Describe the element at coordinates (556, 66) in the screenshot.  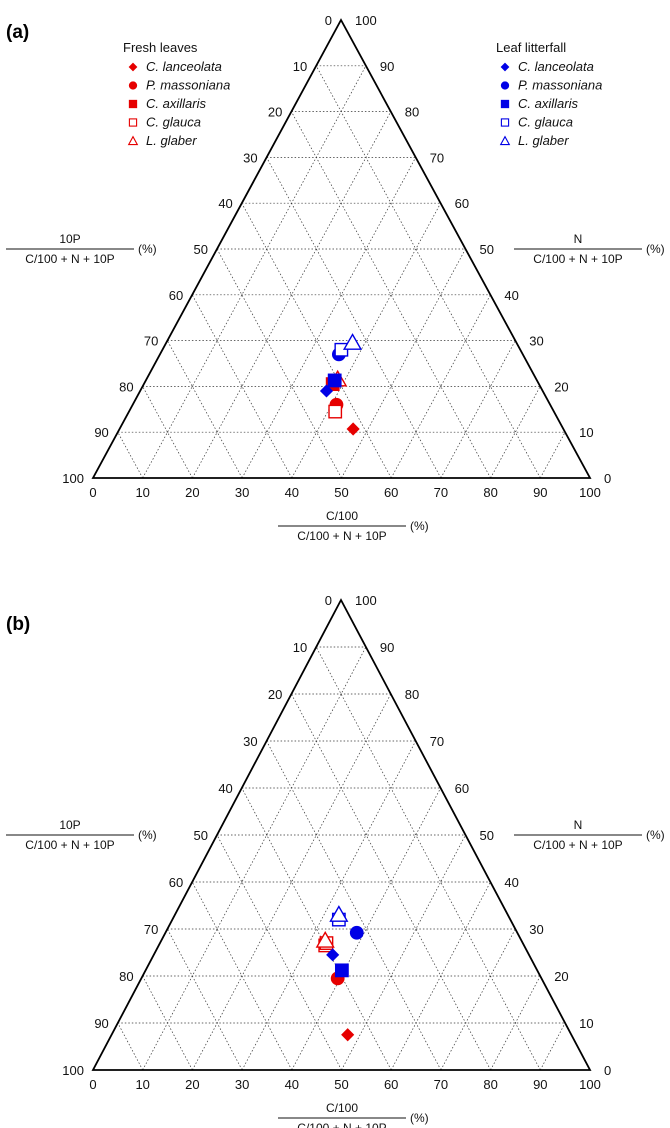
I see `legend-label: C. lanceolata` at that location.